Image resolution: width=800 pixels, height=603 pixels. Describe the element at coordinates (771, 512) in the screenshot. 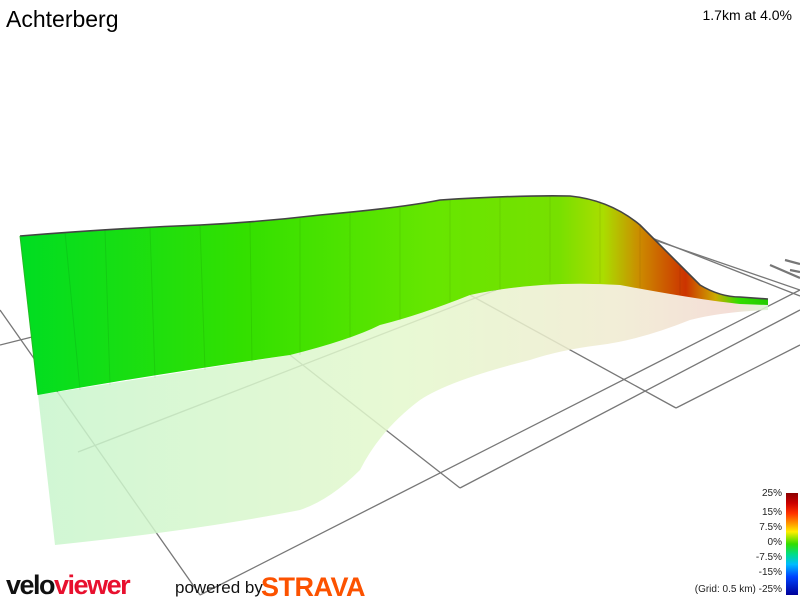

I see `legend-label: 15%` at that location.